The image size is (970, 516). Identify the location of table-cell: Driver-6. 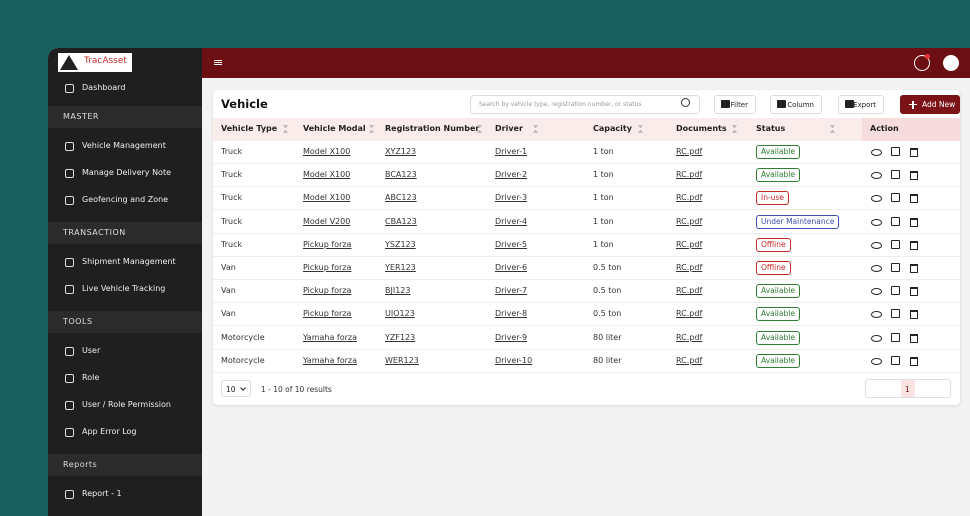
(511, 267).